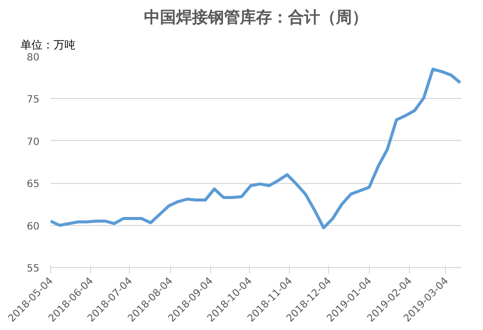  I want to click on text: 单位：万吨, so click(48, 45).